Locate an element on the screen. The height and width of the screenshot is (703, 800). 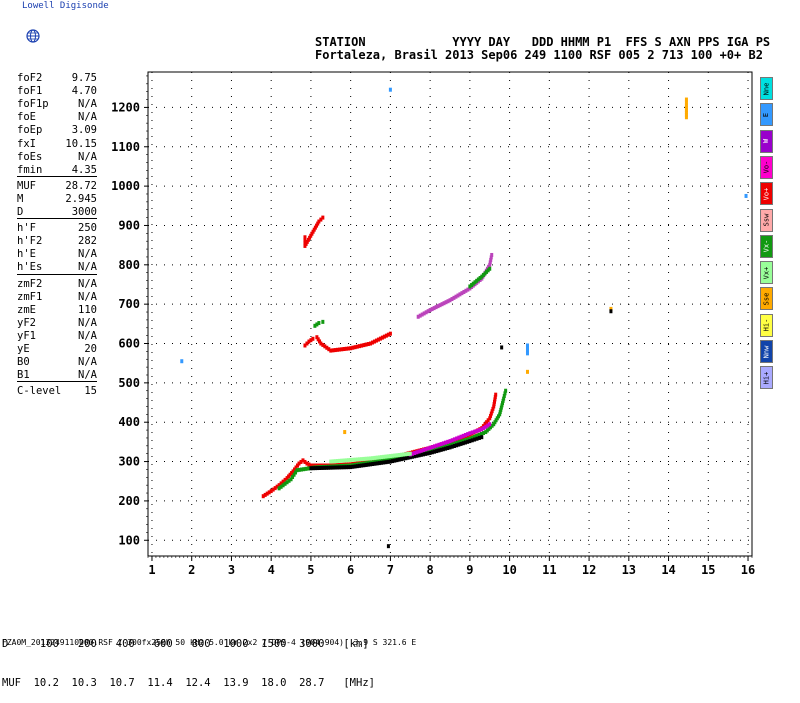
tag-hiplus: Hi+ is located at coordinates (766, 378).